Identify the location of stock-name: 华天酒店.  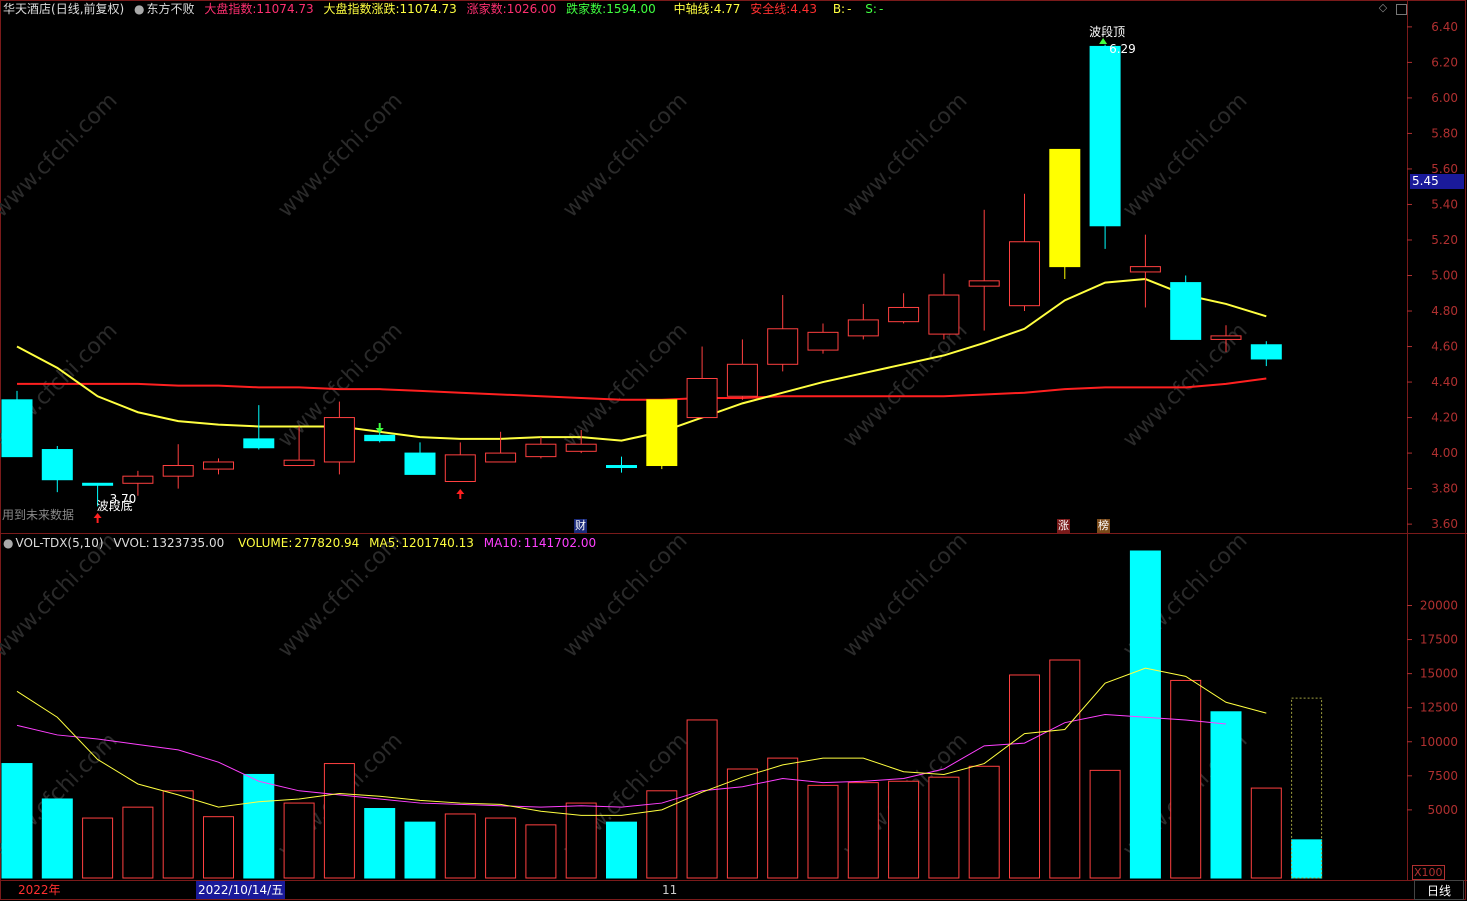
(27, 9).